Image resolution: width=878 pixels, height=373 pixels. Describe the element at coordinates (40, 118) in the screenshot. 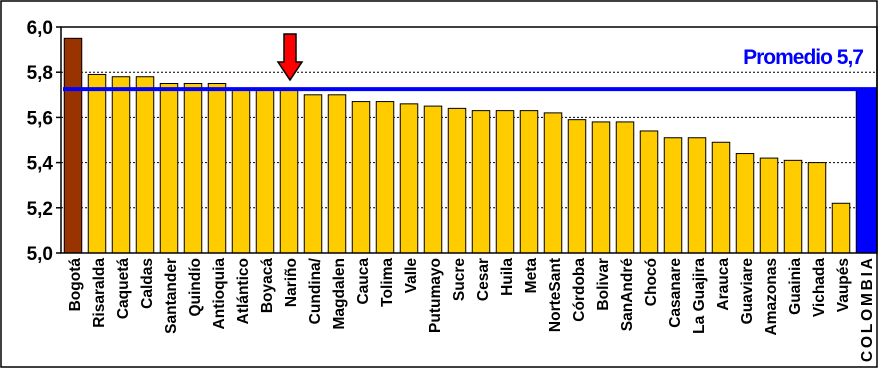

I see `y-tick-label: 5,6` at that location.